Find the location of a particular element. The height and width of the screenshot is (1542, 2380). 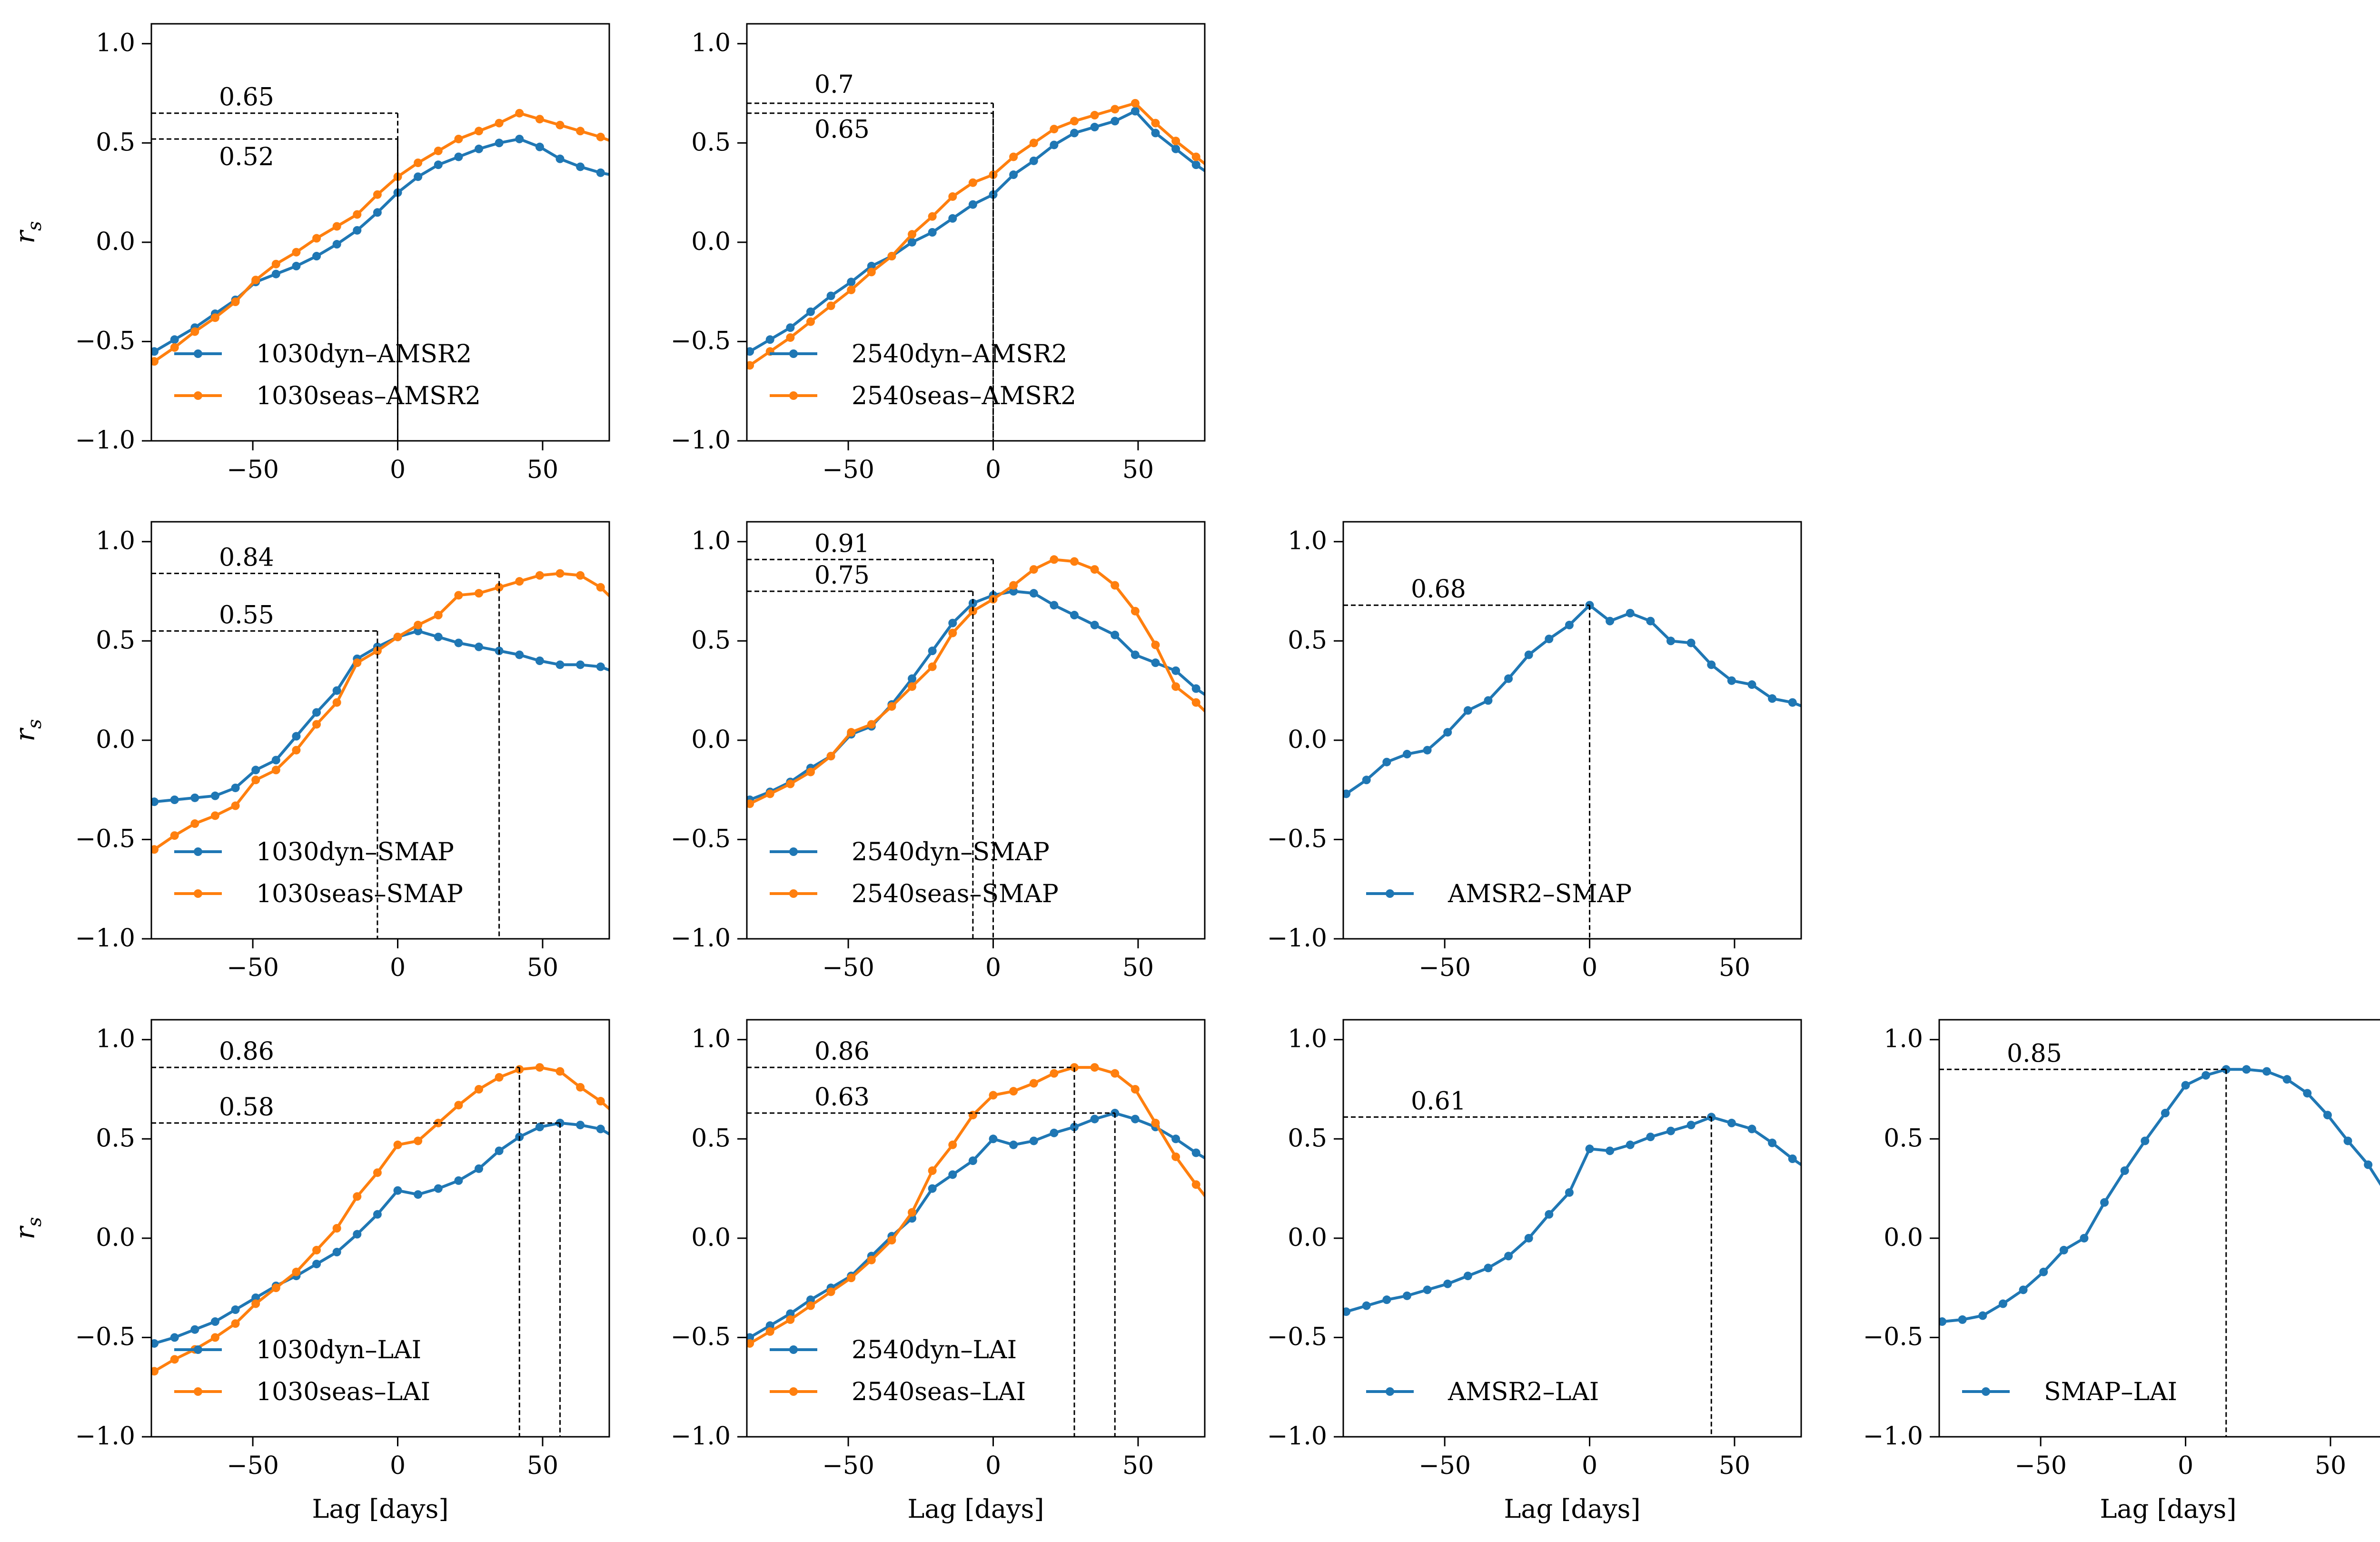

legend-label: 1030dyn–LAI is located at coordinates (338, 1350).